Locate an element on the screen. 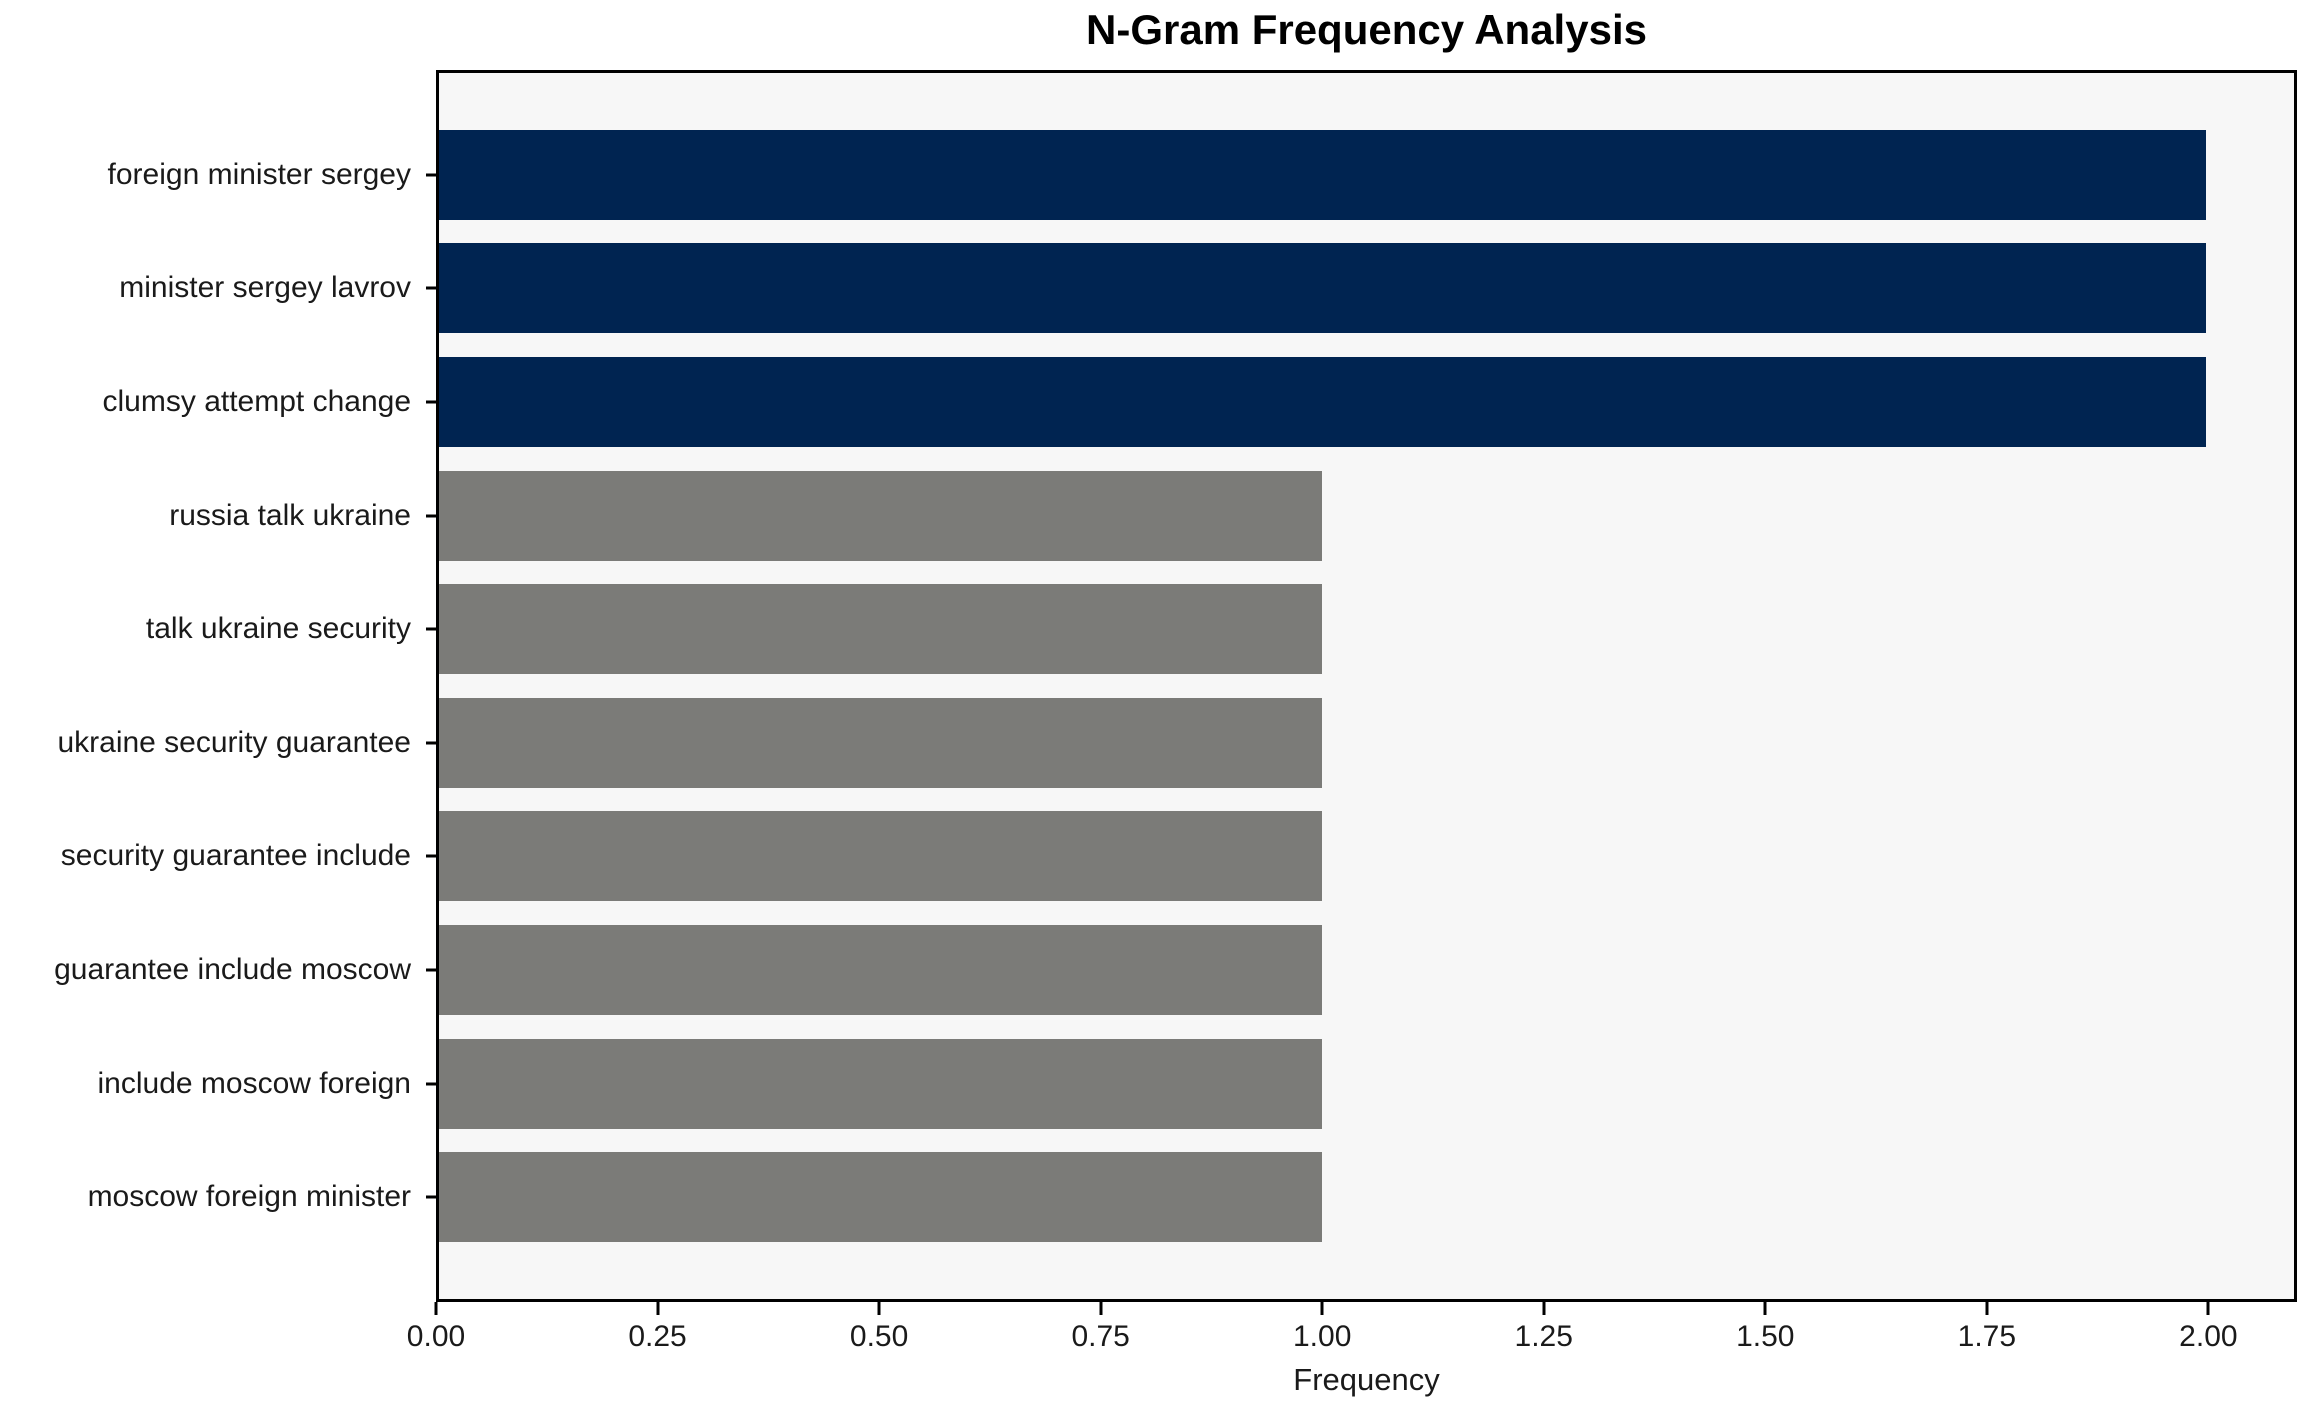 The height and width of the screenshot is (1414, 2316). x-tick-label: 0.25 is located at coordinates (657, 1336).